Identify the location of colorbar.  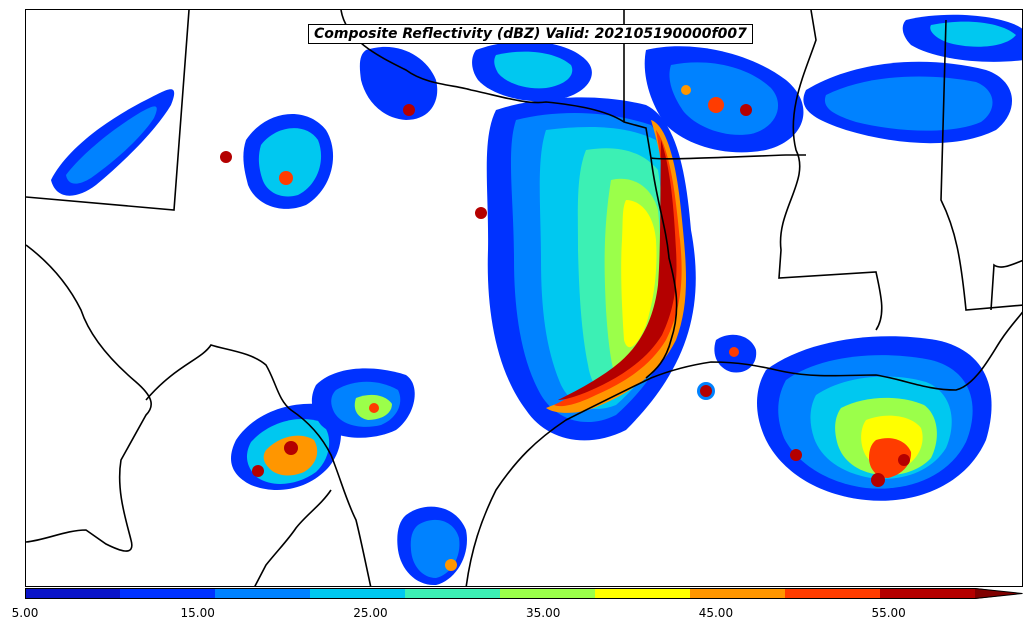
(524, 593).